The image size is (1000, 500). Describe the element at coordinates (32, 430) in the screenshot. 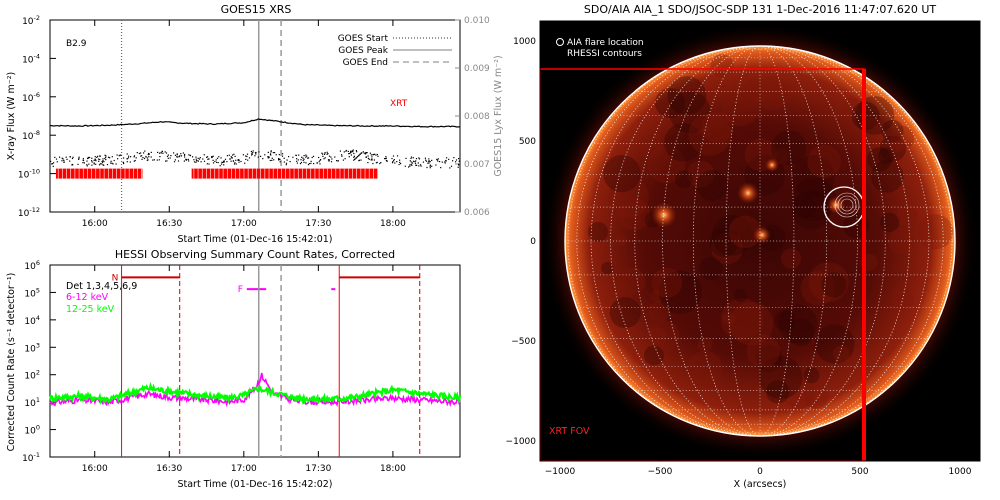

I see `hessi-y-tick-label: 100` at that location.